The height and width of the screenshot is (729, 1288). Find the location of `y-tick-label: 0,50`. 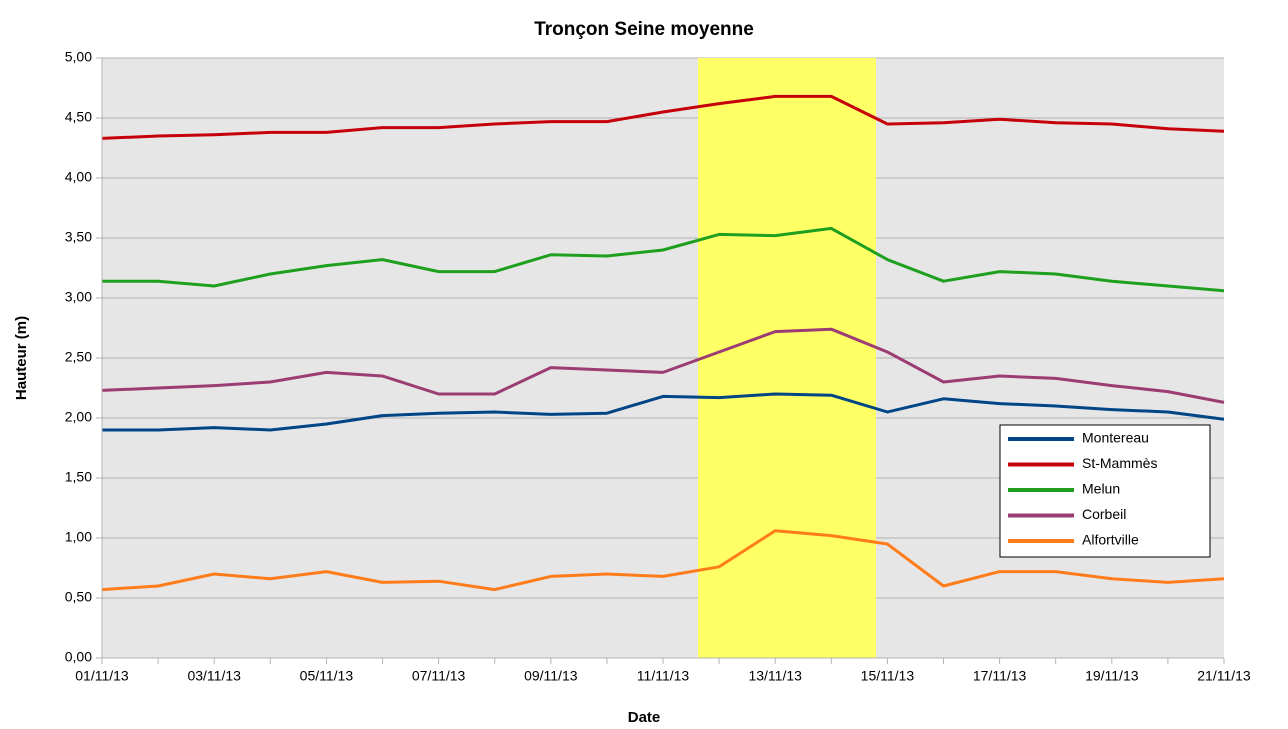

y-tick-label: 0,50 is located at coordinates (78, 597).